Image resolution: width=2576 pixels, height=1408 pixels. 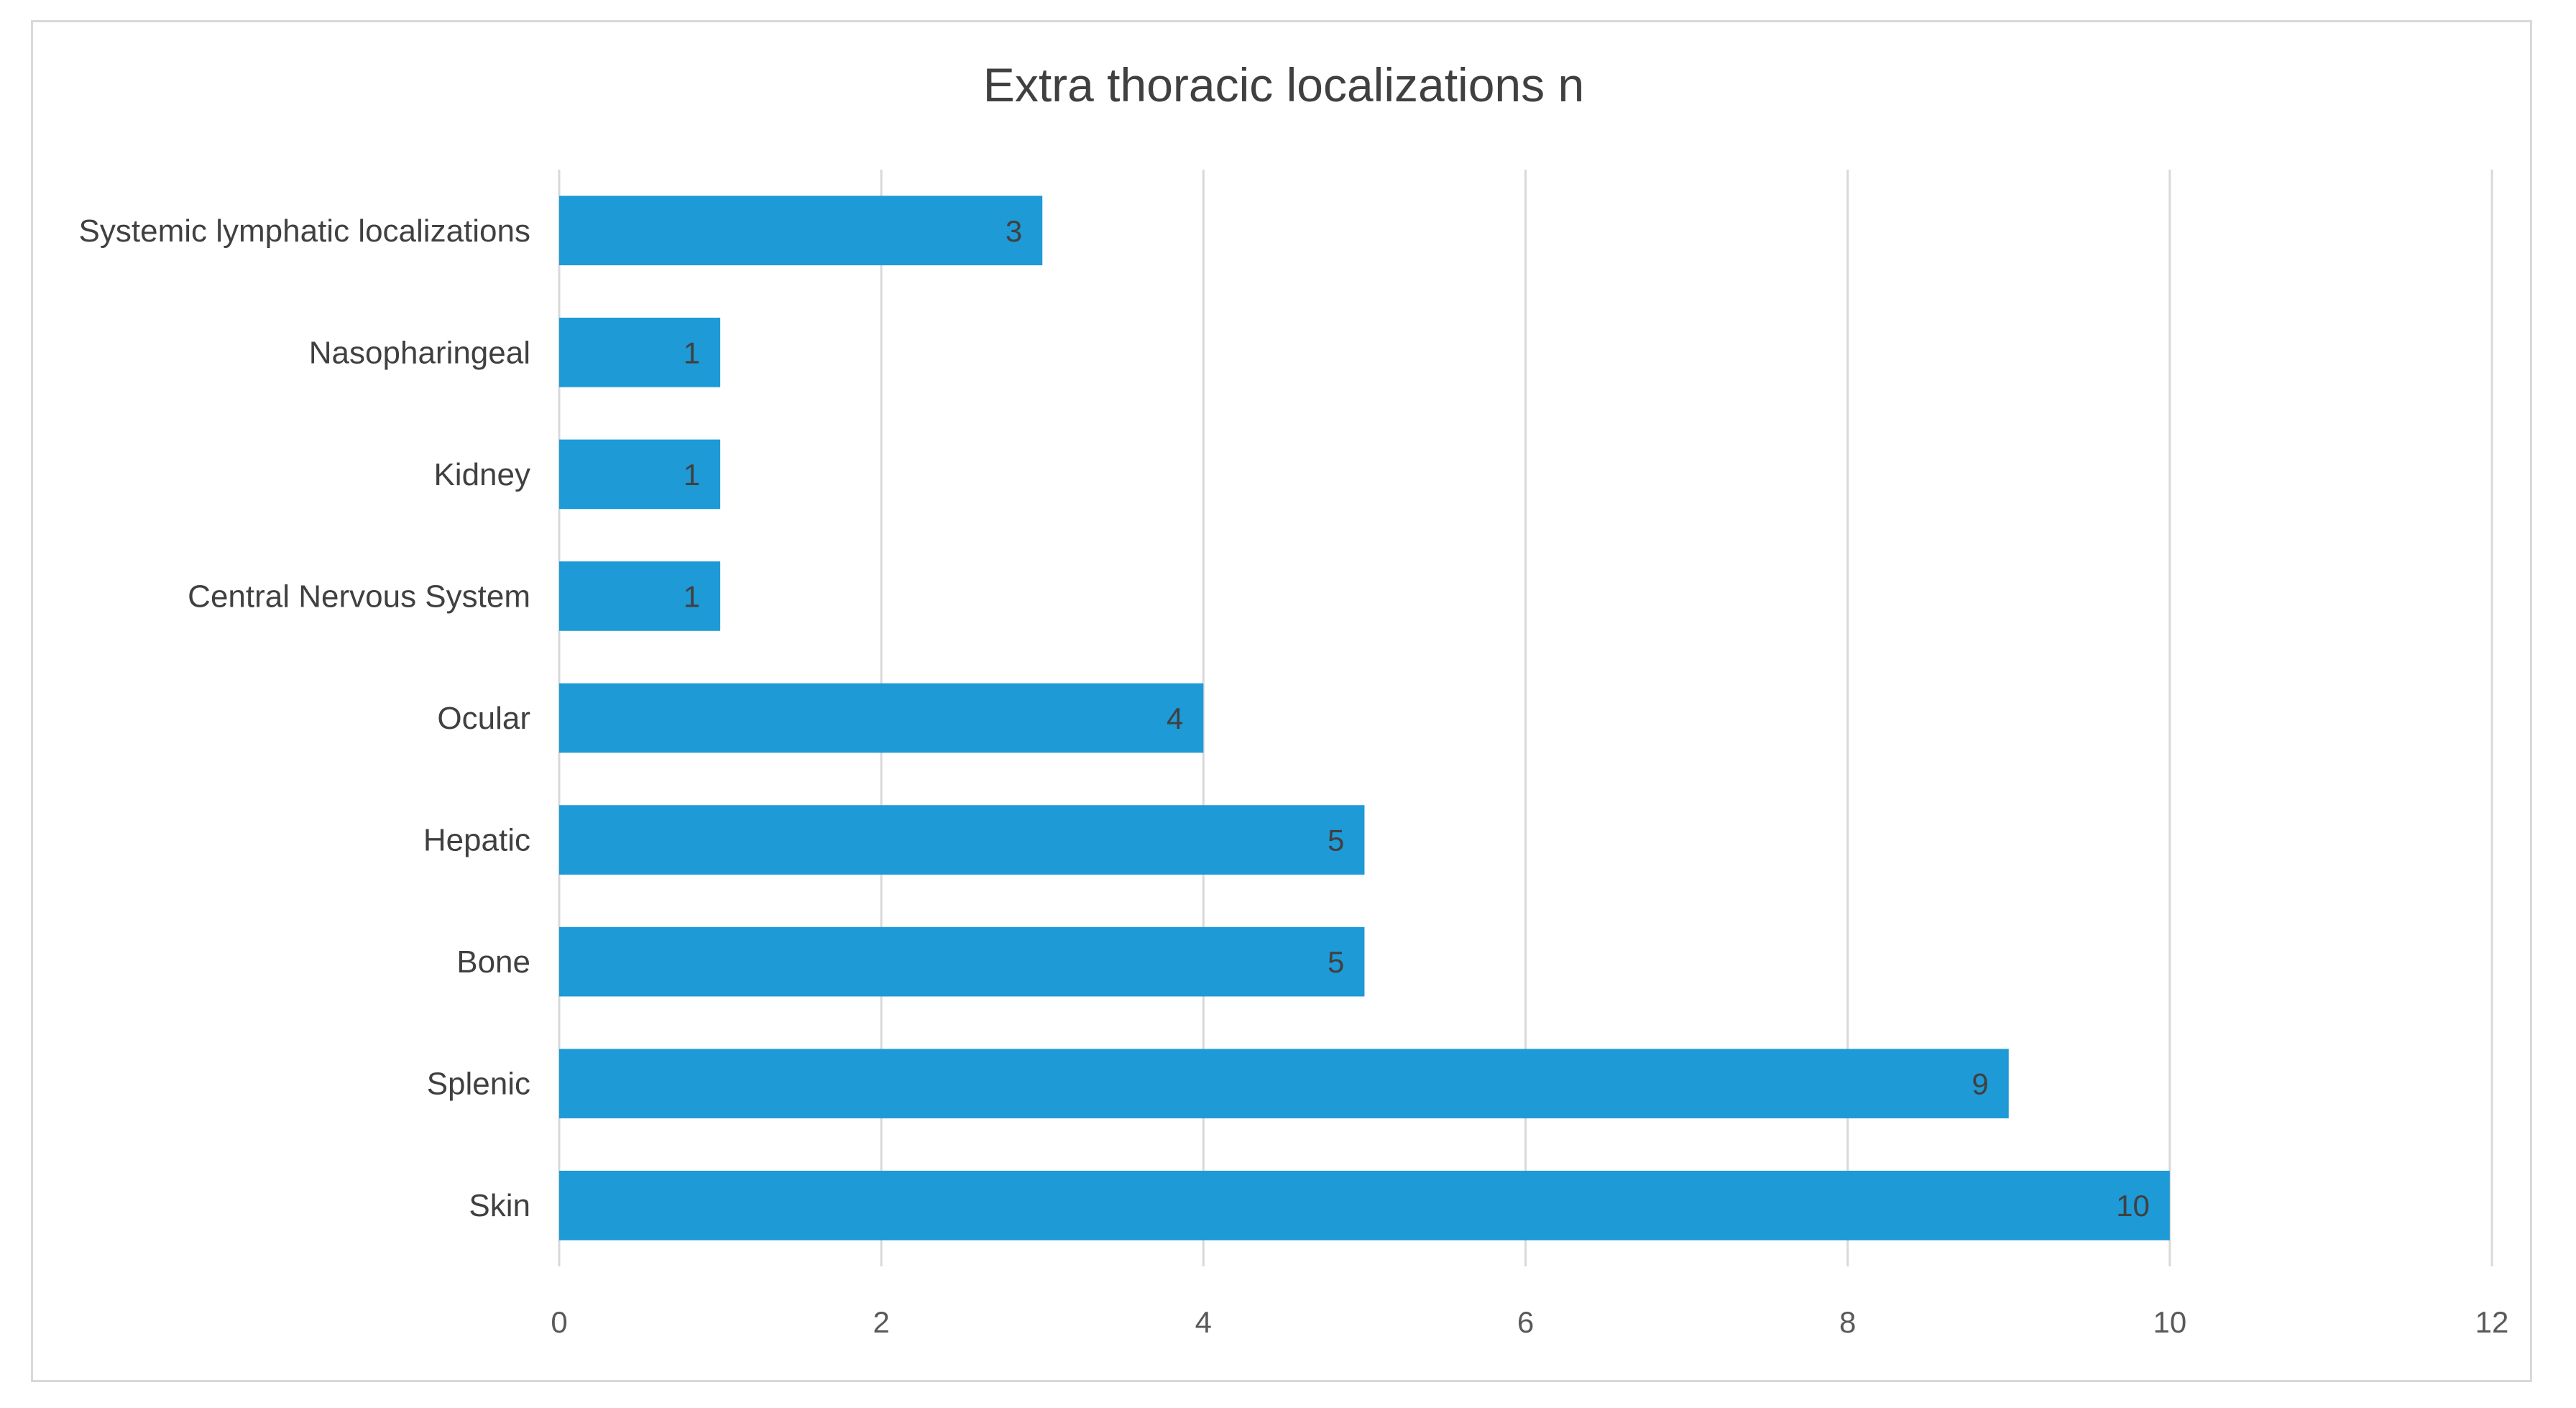 What do you see at coordinates (419, 352) in the screenshot?
I see `category-label: Nasopharingeal` at bounding box center [419, 352].